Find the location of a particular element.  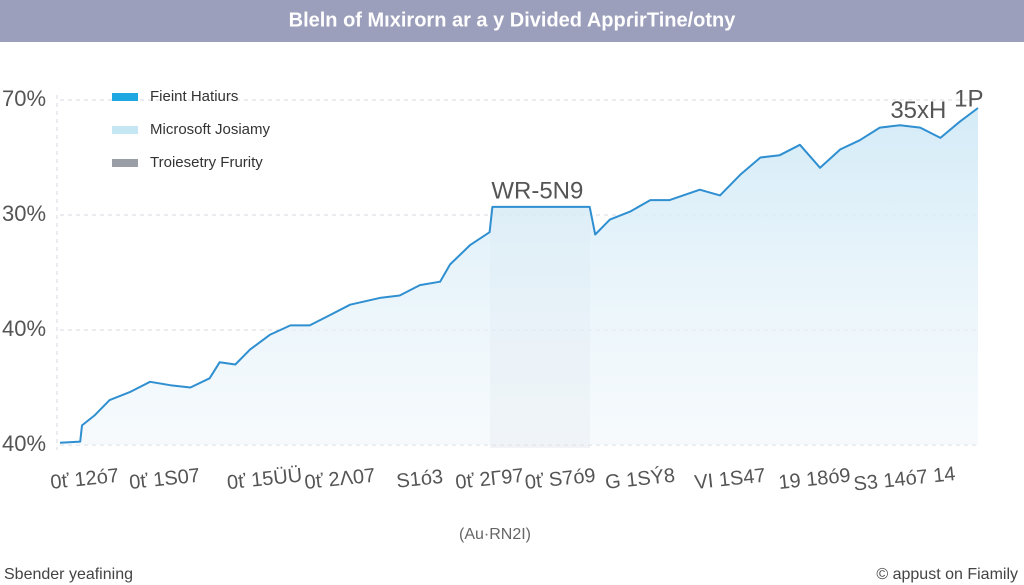

footer-right: © appust on Fiamily is located at coordinates (947, 574).